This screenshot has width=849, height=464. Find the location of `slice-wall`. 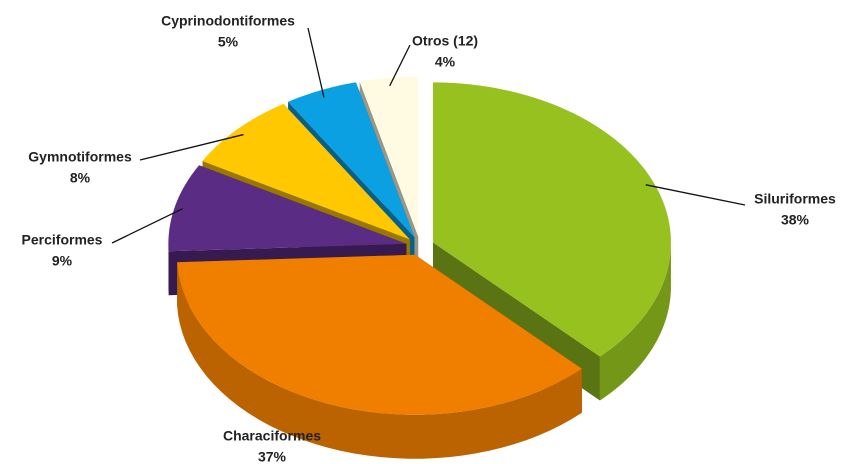

slice-wall is located at coordinates (635, 321).